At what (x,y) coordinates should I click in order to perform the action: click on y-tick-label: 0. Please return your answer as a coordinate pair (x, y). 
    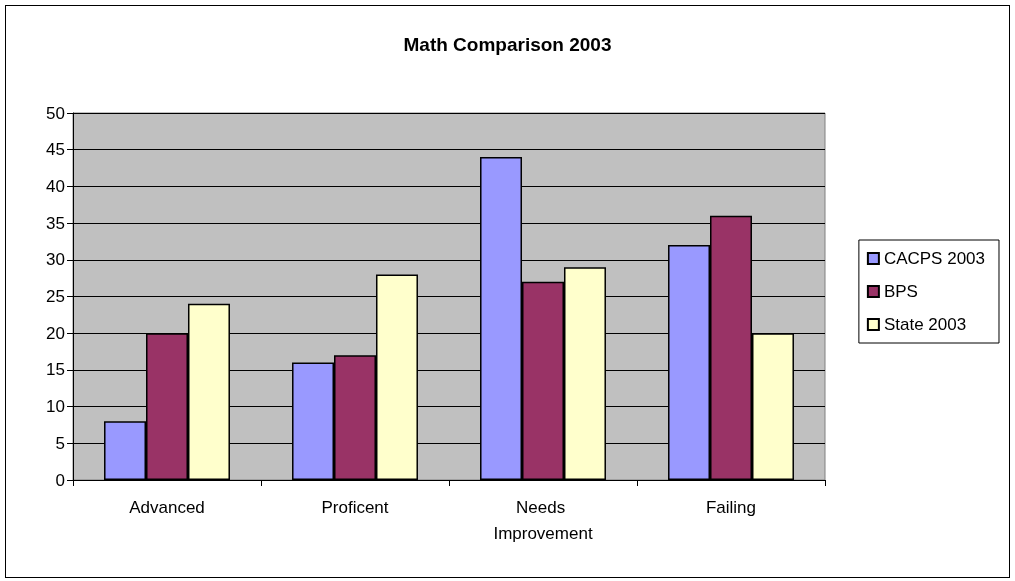
    Looking at the image, I should click on (60, 480).